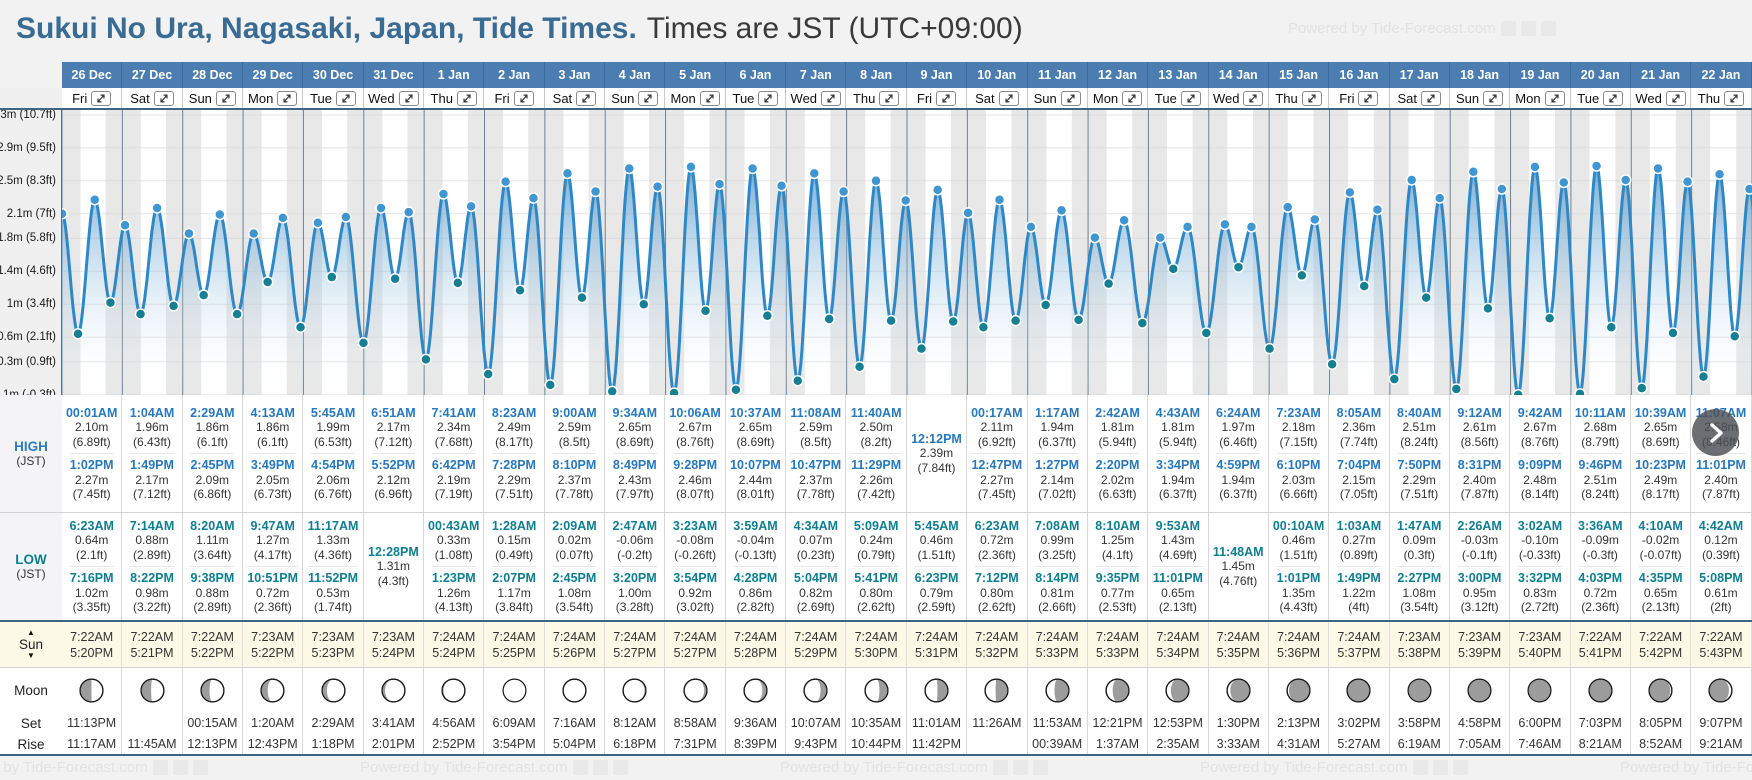  Describe the element at coordinates (31, 644) in the screenshot. I see `sun-label-text: Sun` at that location.